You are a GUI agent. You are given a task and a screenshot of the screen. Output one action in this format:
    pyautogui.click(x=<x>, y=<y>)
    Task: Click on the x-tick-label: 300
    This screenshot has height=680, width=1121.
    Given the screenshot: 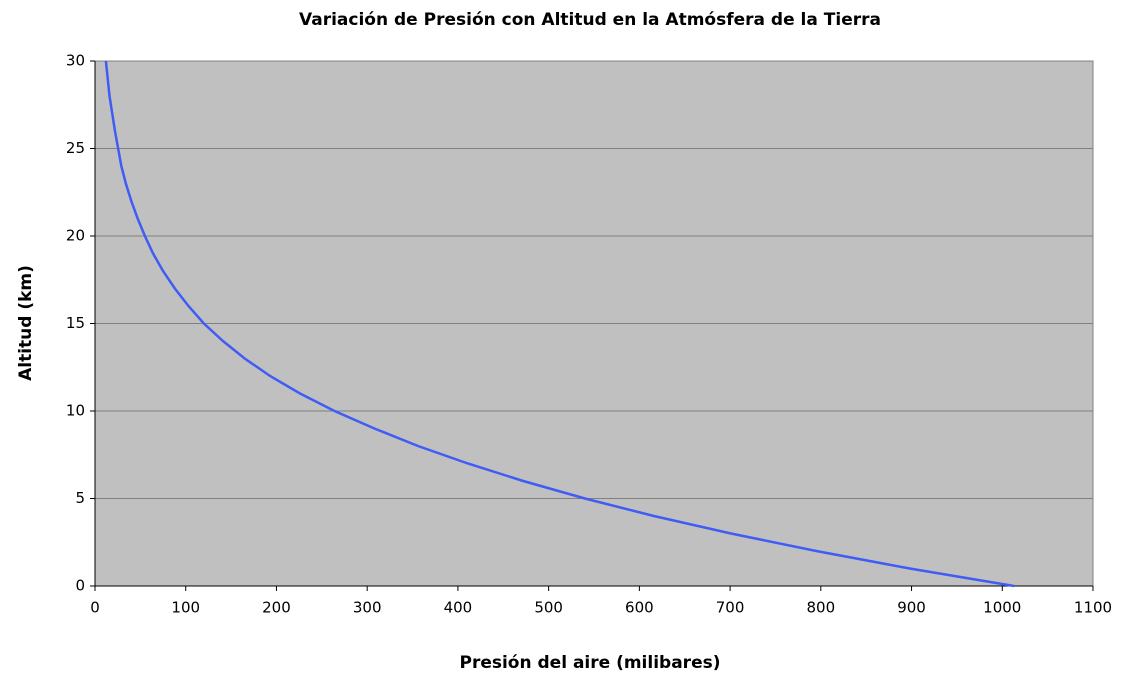 What is the action you would take?
    pyautogui.click(x=367, y=608)
    